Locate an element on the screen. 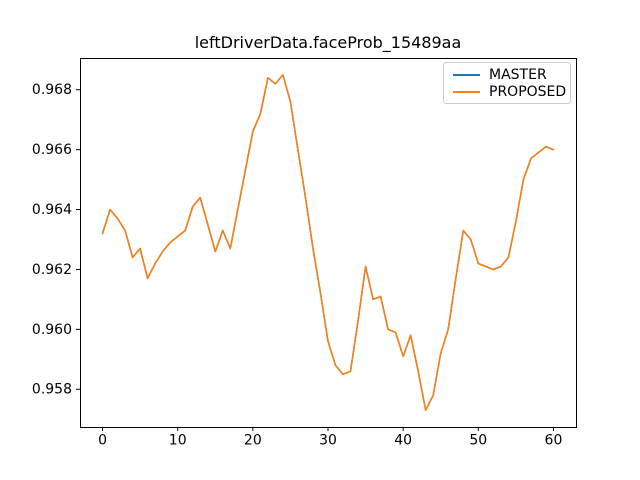  y-tick-label: 0.958 is located at coordinates (52, 390).